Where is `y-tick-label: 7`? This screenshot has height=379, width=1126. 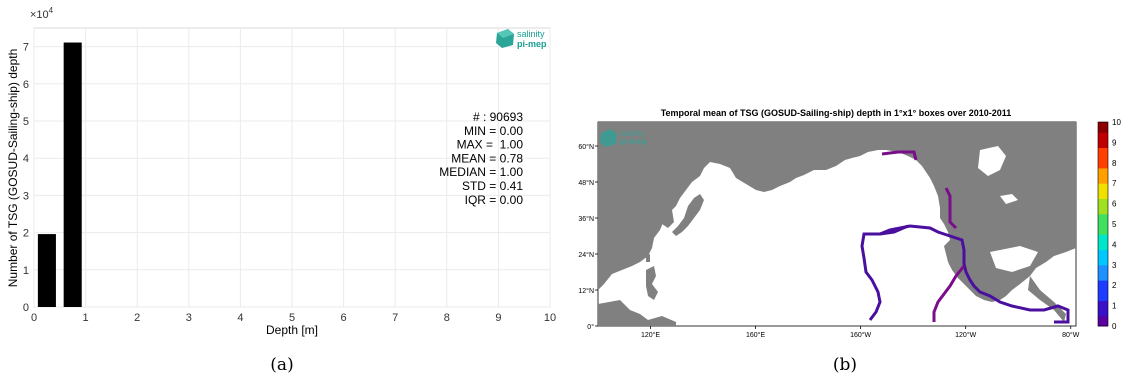 y-tick-label: 7 is located at coordinates (26, 48).